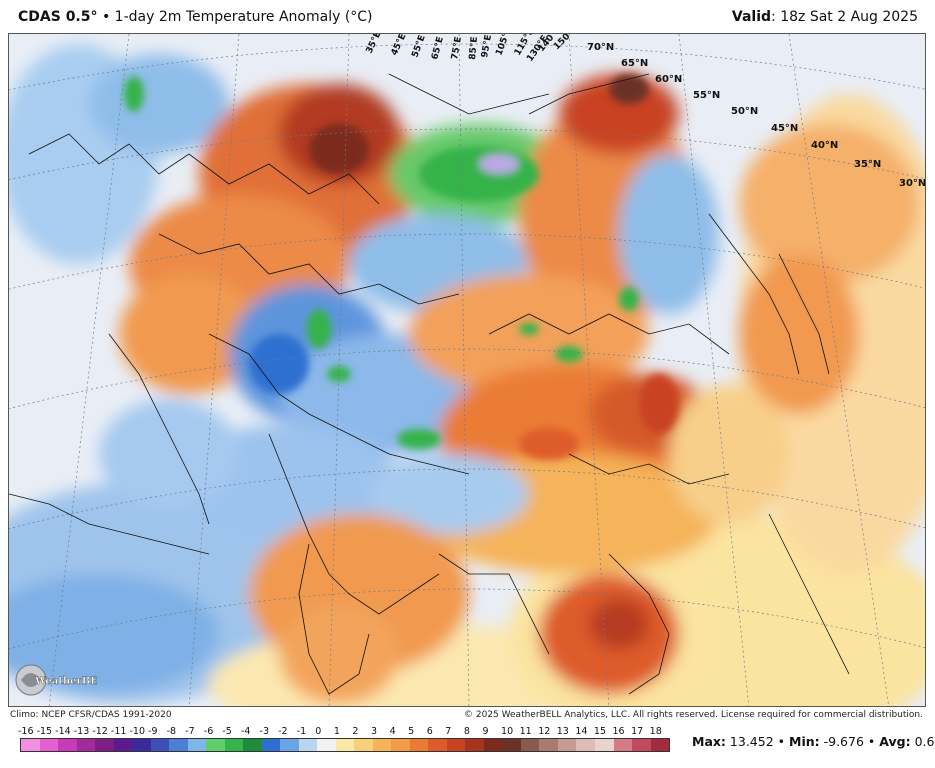 The width and height of the screenshot is (935, 768). I want to click on lat-label-40: 40°N, so click(824, 145).